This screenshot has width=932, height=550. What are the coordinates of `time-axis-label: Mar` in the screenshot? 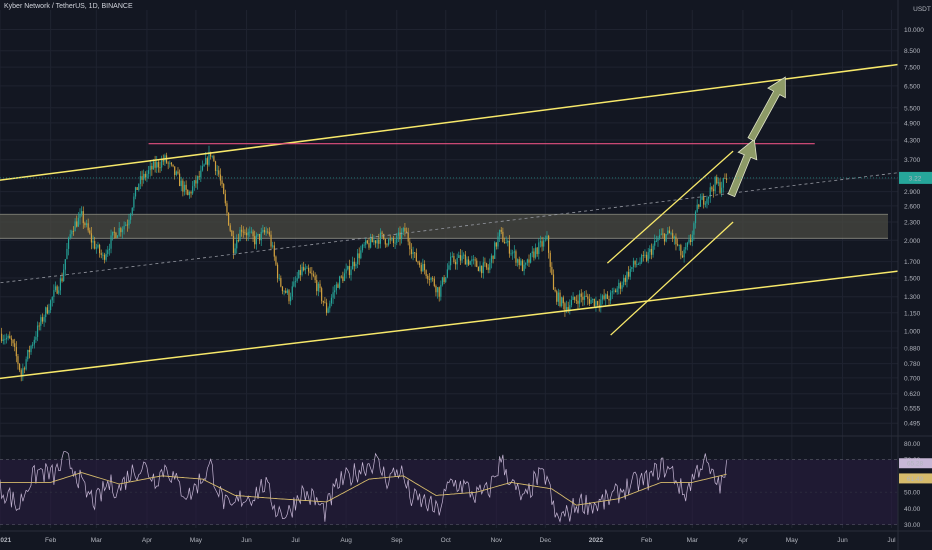 It's located at (97, 540).